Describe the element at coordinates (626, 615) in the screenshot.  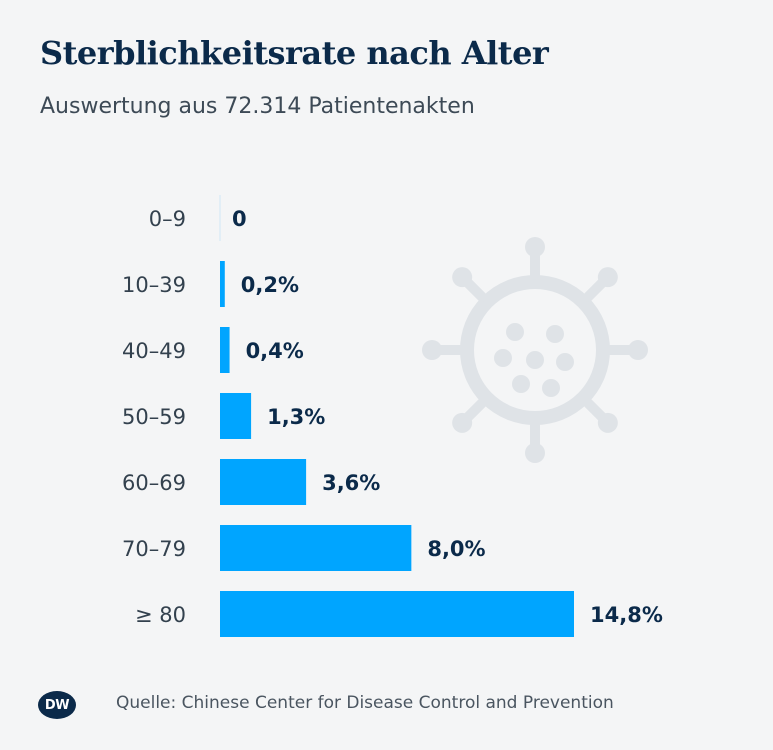
I see `value-label: 14,8%` at that location.